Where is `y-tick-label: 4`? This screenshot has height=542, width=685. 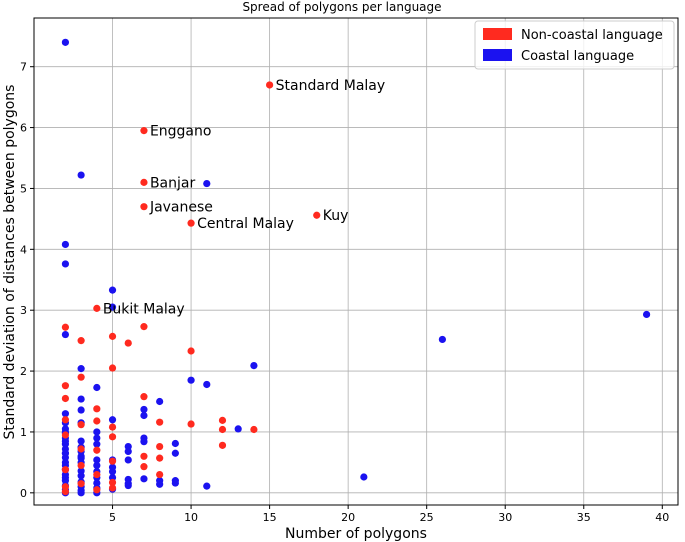
y-tick-label: 4 is located at coordinates (23, 249).